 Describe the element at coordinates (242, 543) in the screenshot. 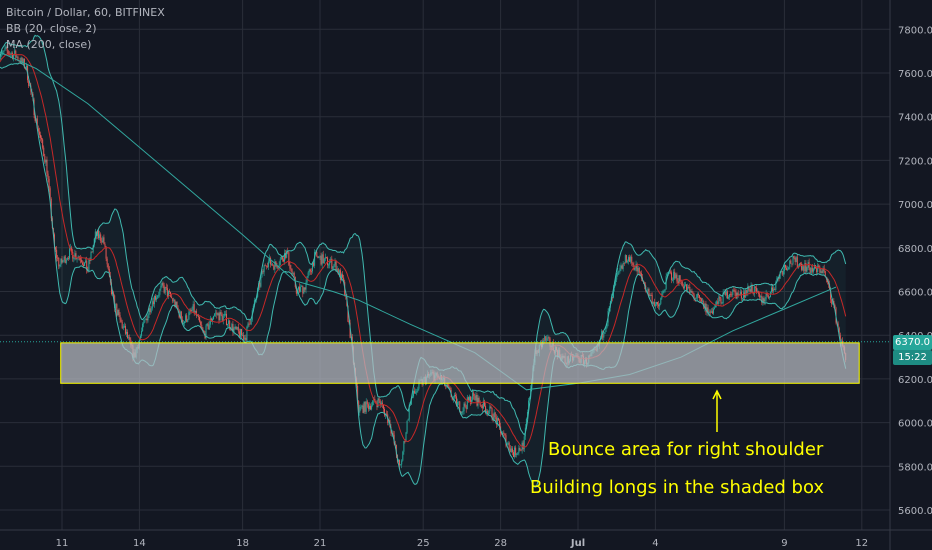

I see `x-tick-label: 18` at that location.